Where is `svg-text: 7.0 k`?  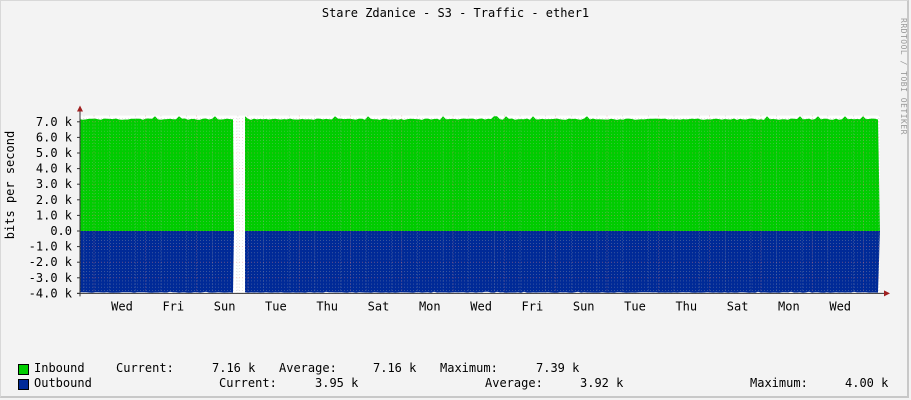
svg-text: 7.0 k is located at coordinates (54, 122).